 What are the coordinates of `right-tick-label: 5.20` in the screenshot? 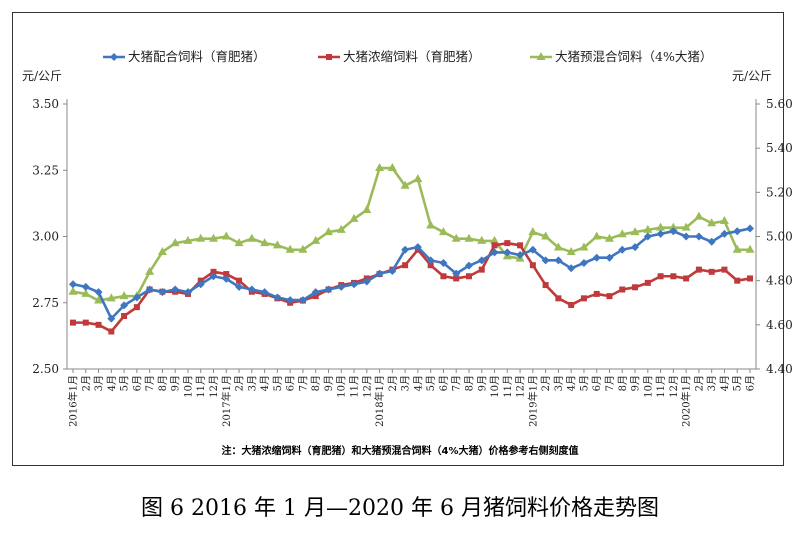 It's located at (779, 192).